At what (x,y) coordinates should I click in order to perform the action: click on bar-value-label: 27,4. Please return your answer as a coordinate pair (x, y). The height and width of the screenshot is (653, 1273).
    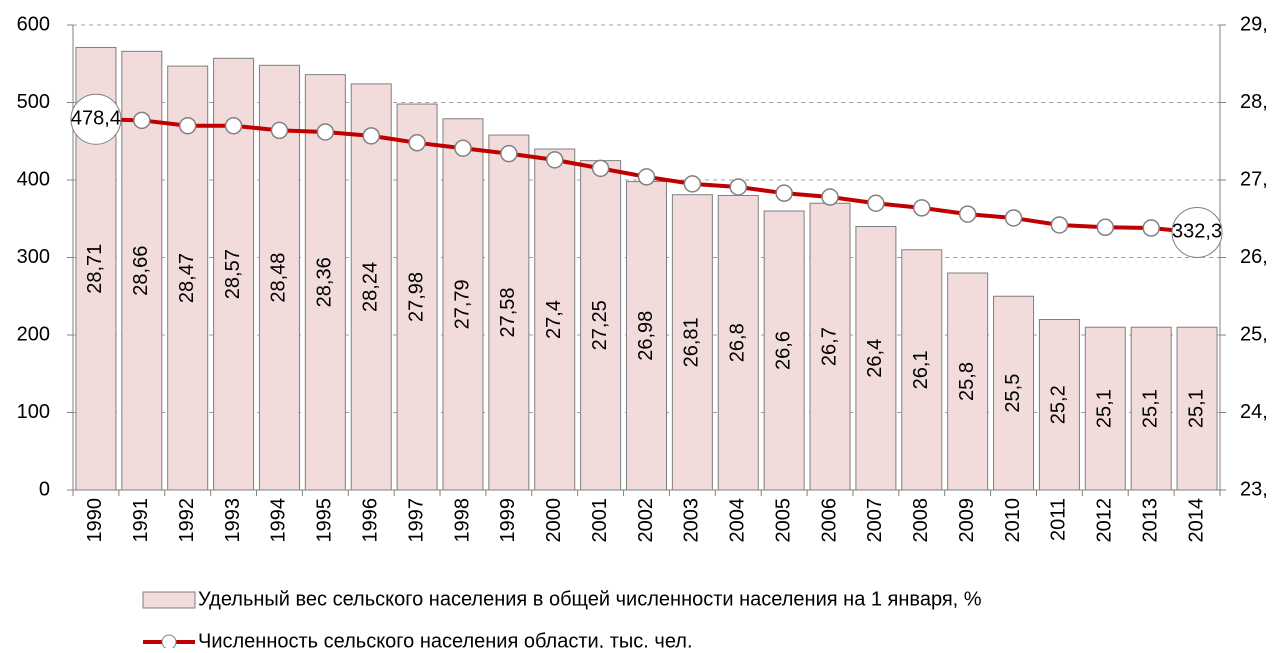
    Looking at the image, I should click on (554, 319).